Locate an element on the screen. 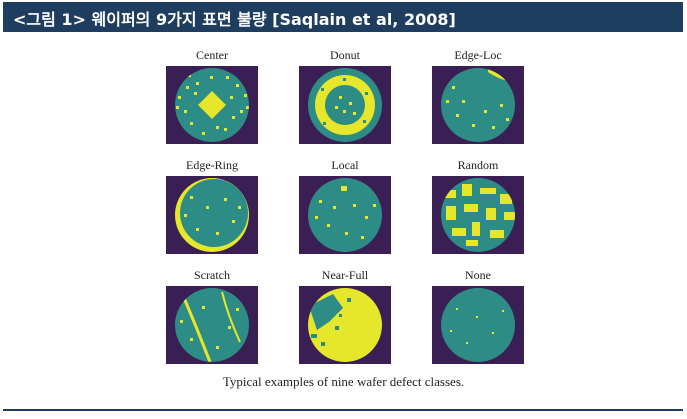  wafer-map-random is located at coordinates (478, 215).